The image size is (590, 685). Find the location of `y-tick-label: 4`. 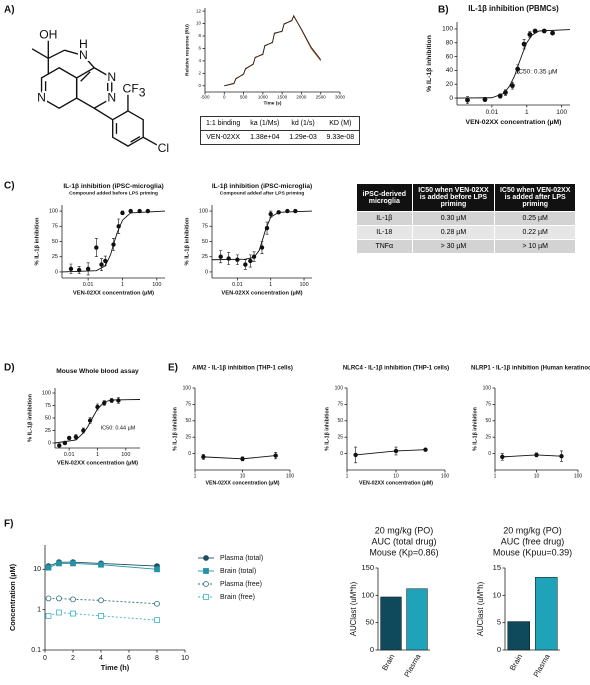

y-tick-label: 4 is located at coordinates (199, 60).